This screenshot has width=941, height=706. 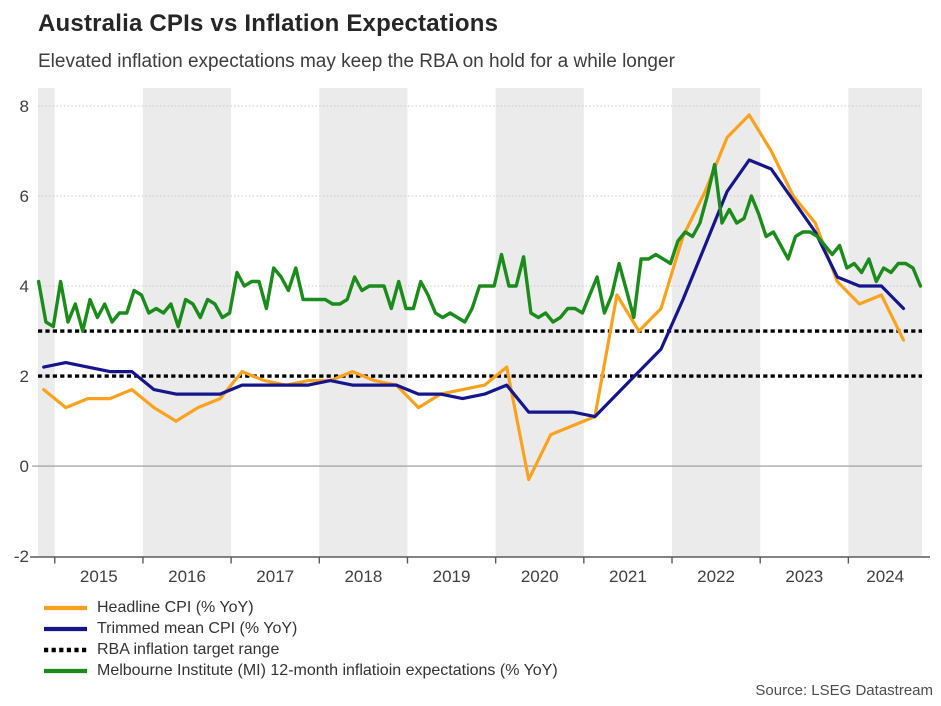 What do you see at coordinates (885, 576) in the screenshot?
I see `x-tick-label: 2024` at bounding box center [885, 576].